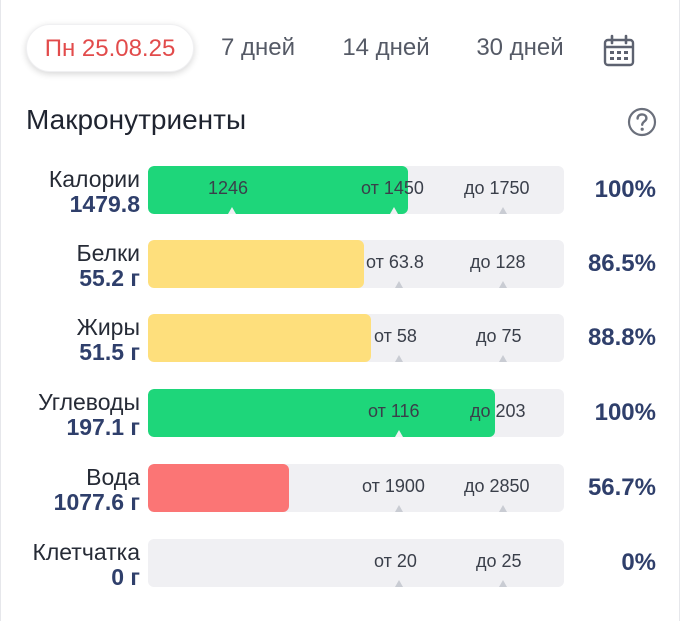 The image size is (680, 621). I want to click on progress-track: от 1900 до 2850, so click(356, 488).